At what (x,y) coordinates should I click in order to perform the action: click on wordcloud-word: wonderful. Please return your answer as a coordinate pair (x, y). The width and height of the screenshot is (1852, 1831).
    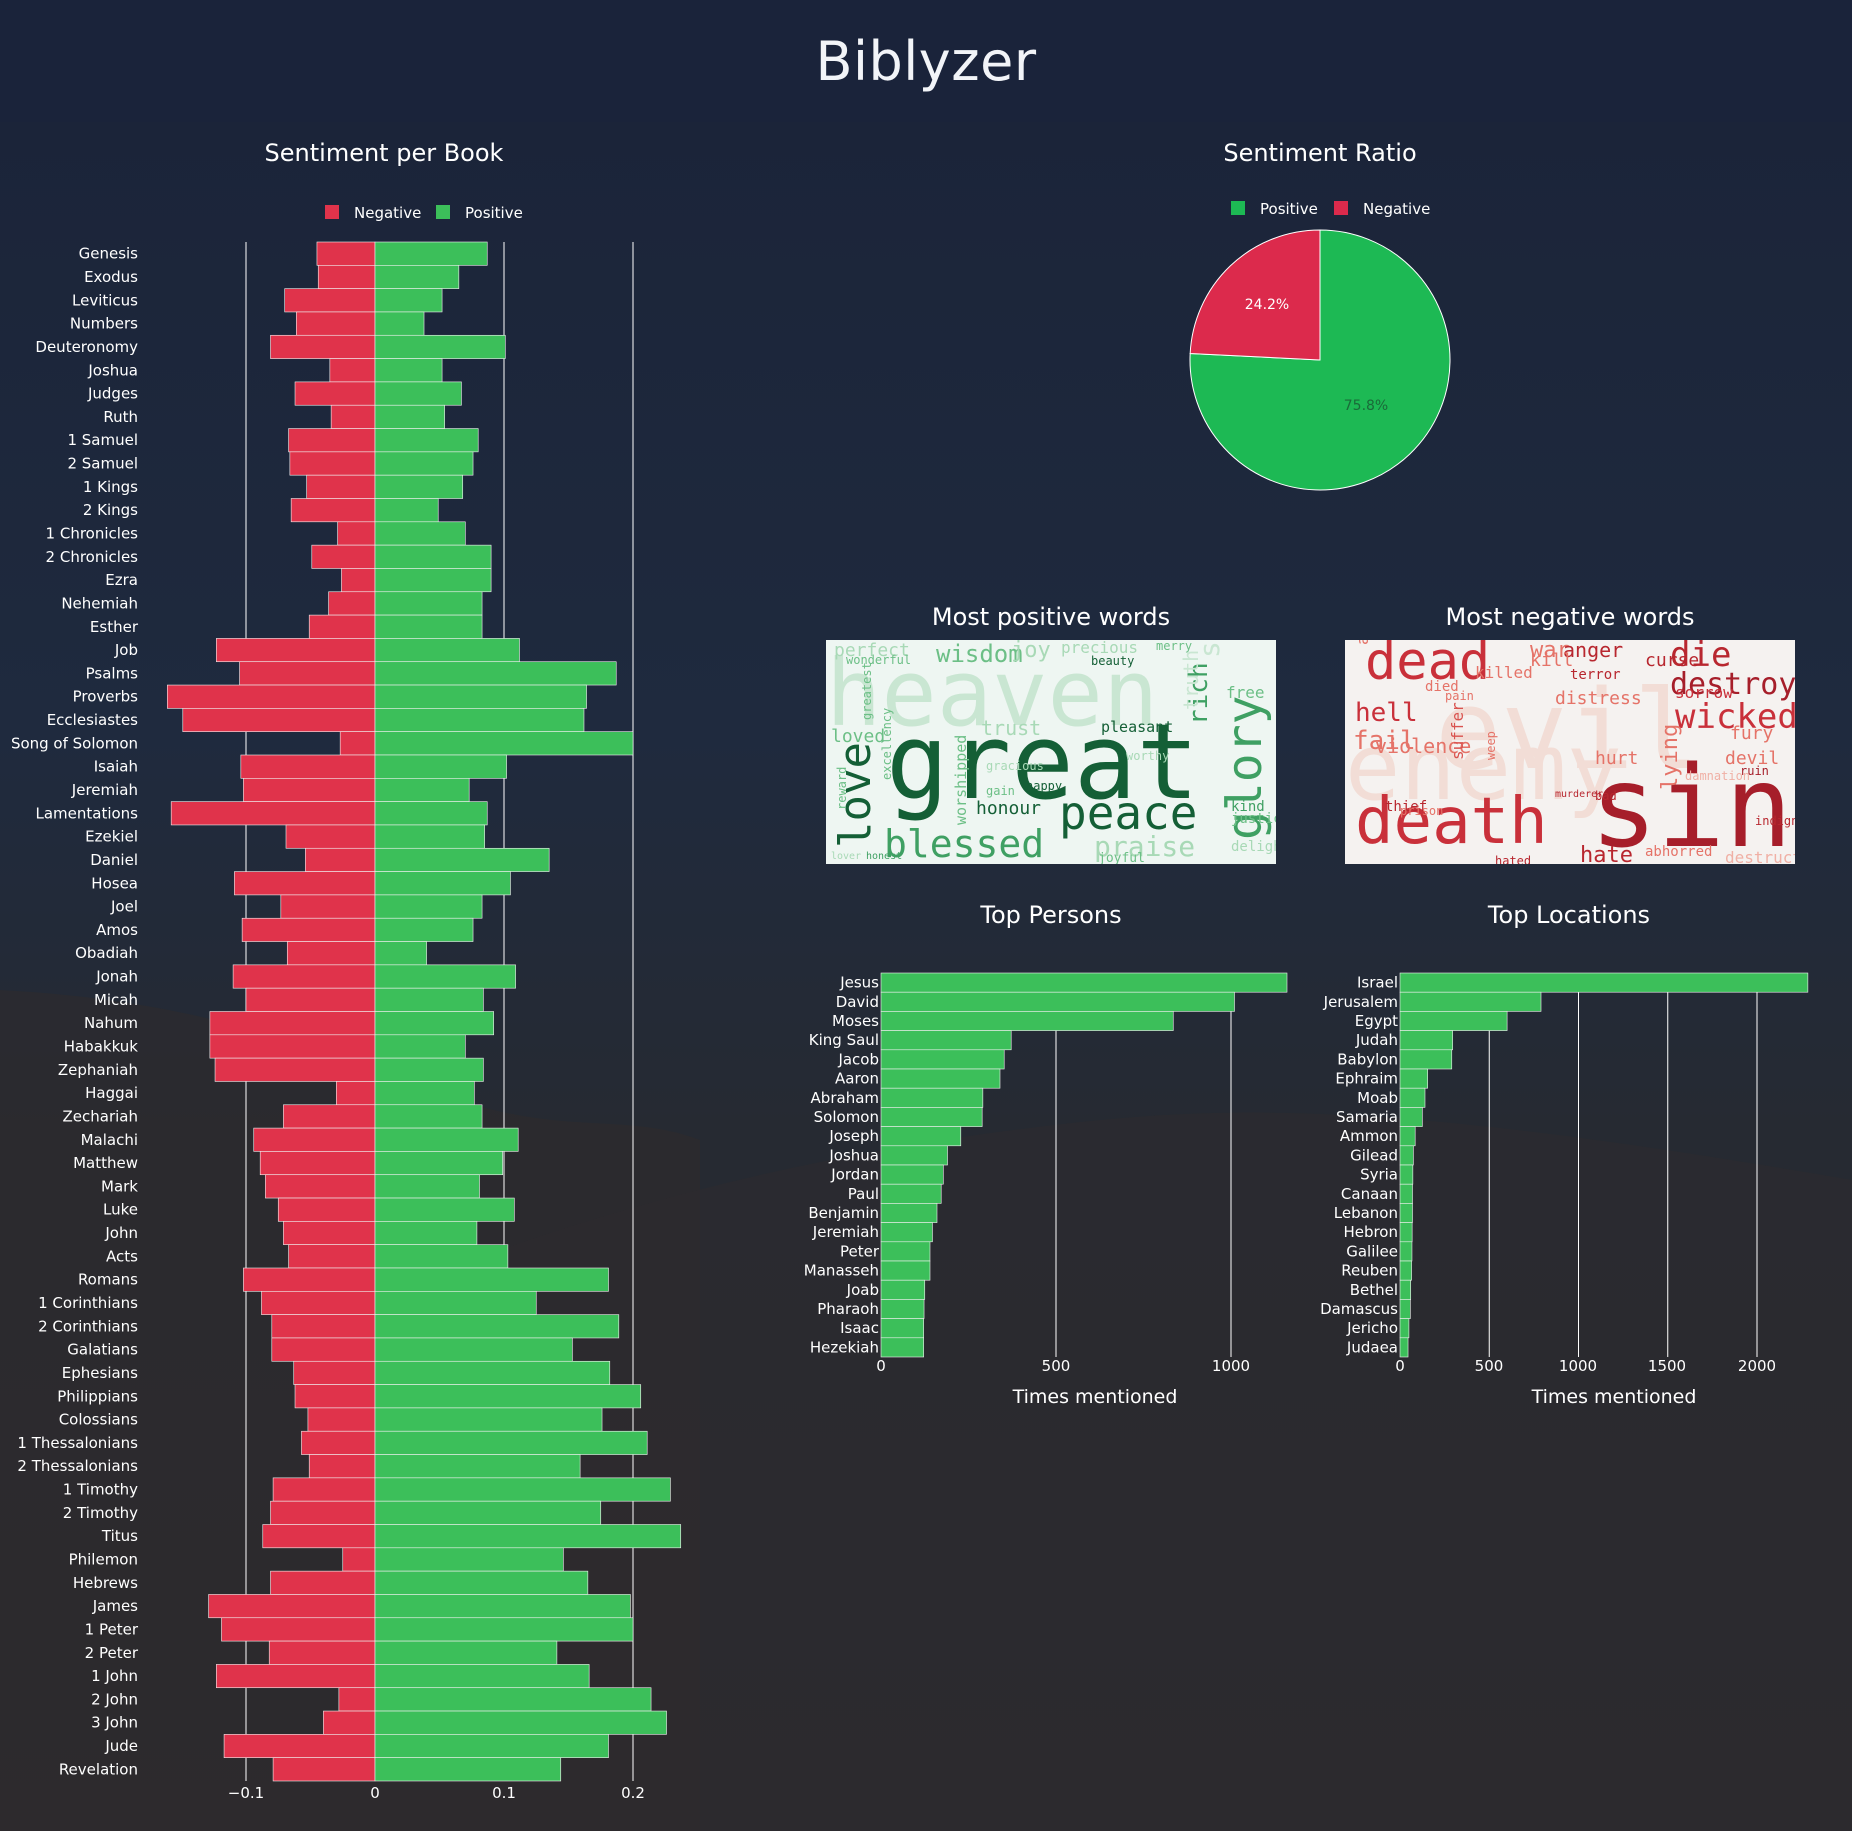
    Looking at the image, I should click on (878, 660).